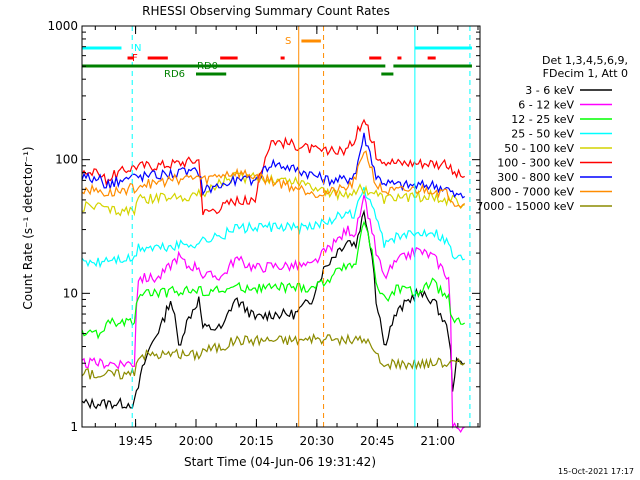 The width and height of the screenshot is (640, 480). I want to click on legend-label: 100 - 300 keV, so click(535, 163).